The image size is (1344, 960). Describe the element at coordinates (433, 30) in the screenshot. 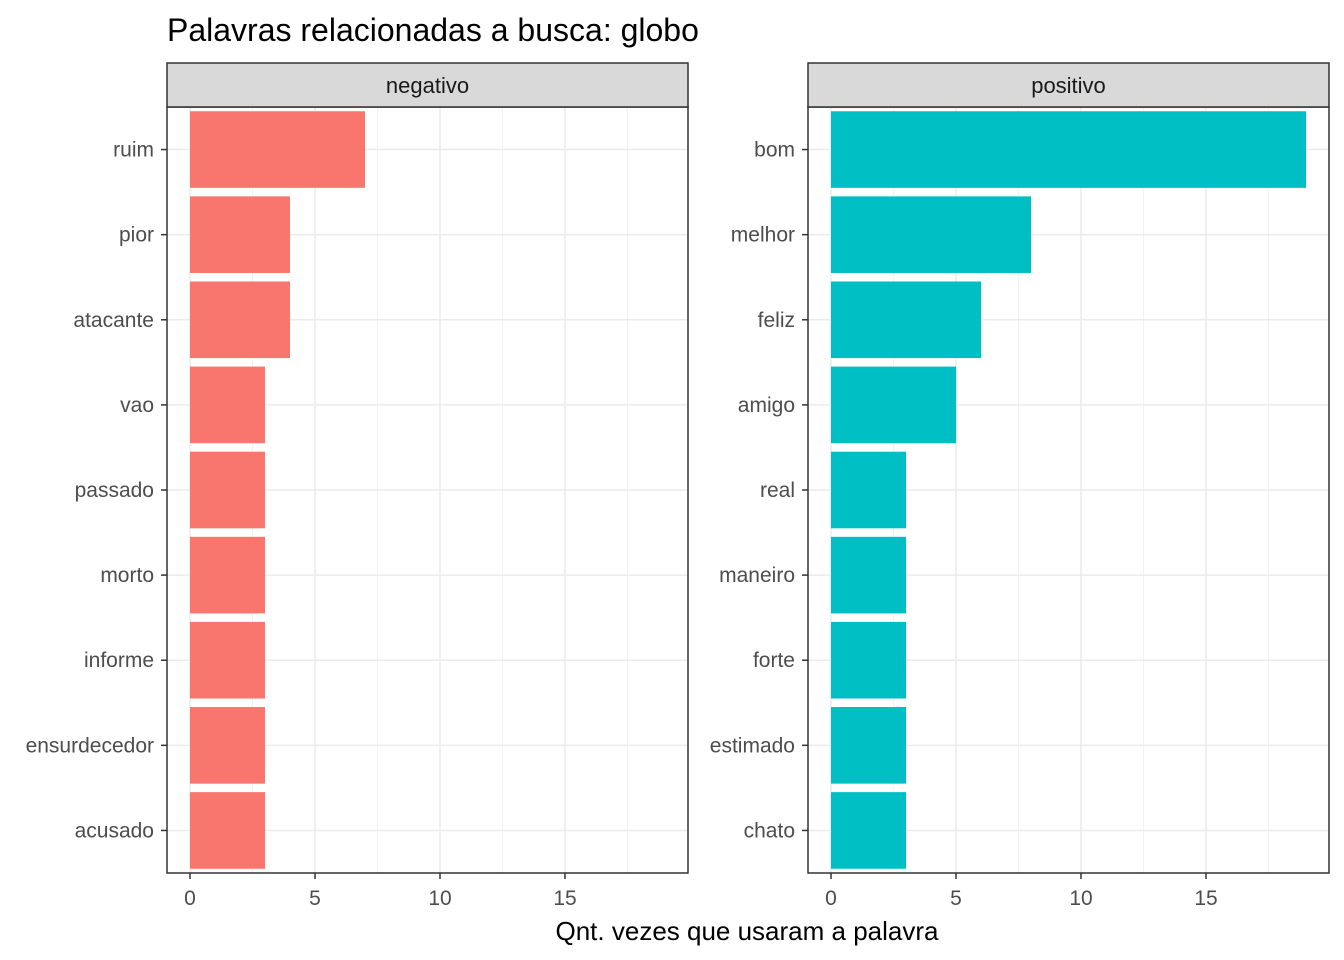

I see `chart-title: Palavras relacionadas a busca: globo` at that location.